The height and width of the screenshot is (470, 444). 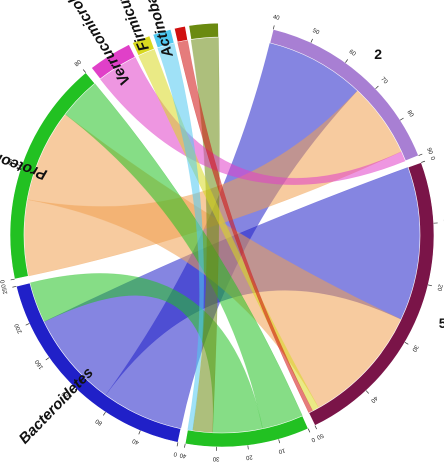 I want to click on sector-chloroflexi, so click(x=180, y=34).